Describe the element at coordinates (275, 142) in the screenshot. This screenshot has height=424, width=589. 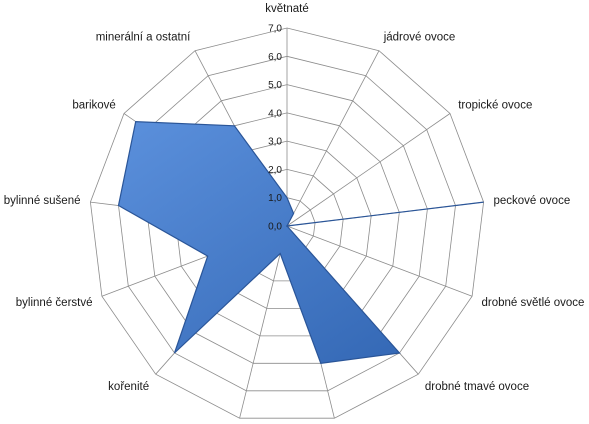
I see `axis-tick-label: 3,0` at that location.